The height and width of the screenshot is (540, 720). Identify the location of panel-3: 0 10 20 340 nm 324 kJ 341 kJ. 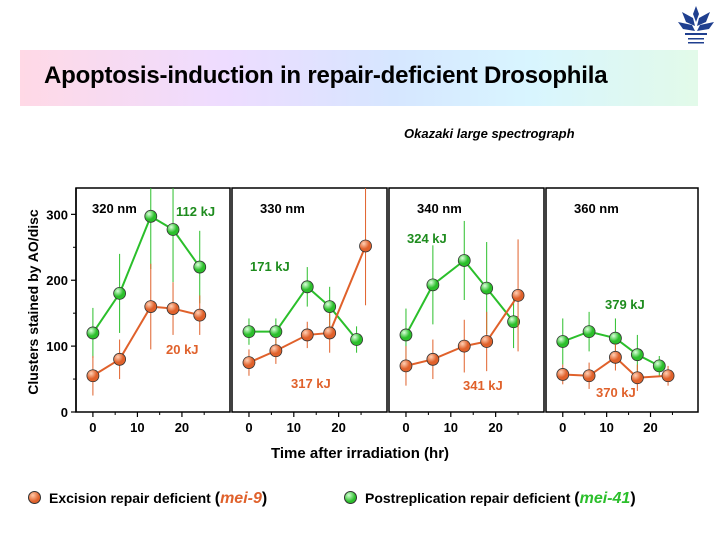
(466, 311).